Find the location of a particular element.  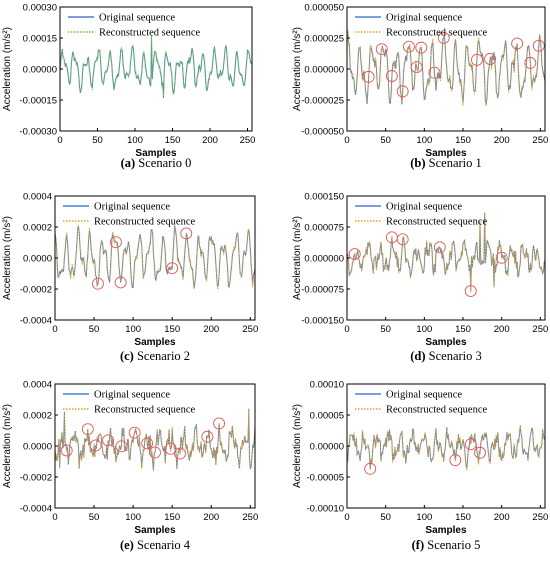

plot-frame is located at coordinates (446, 446).